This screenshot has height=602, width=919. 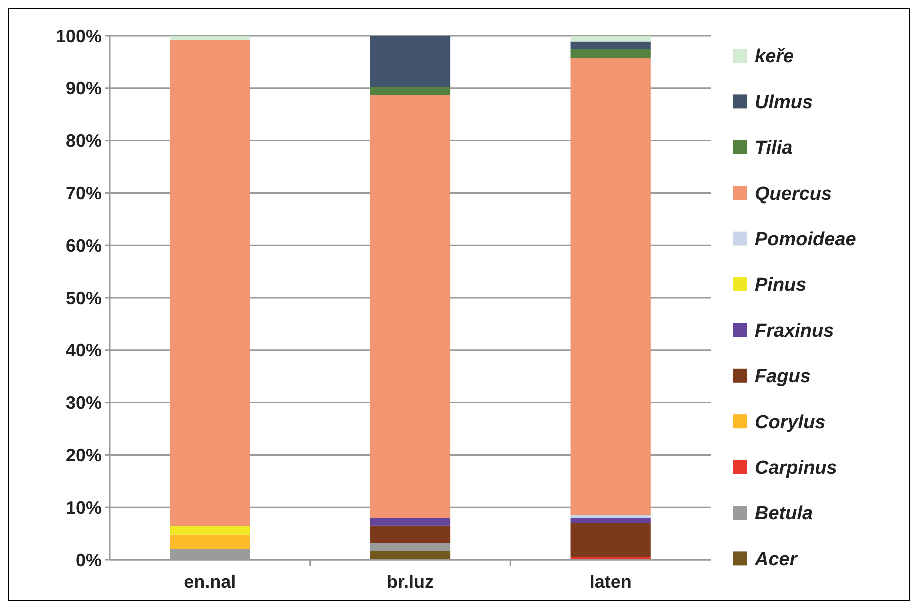 What do you see at coordinates (84, 350) in the screenshot?
I see `y-tick-label: 40%` at bounding box center [84, 350].